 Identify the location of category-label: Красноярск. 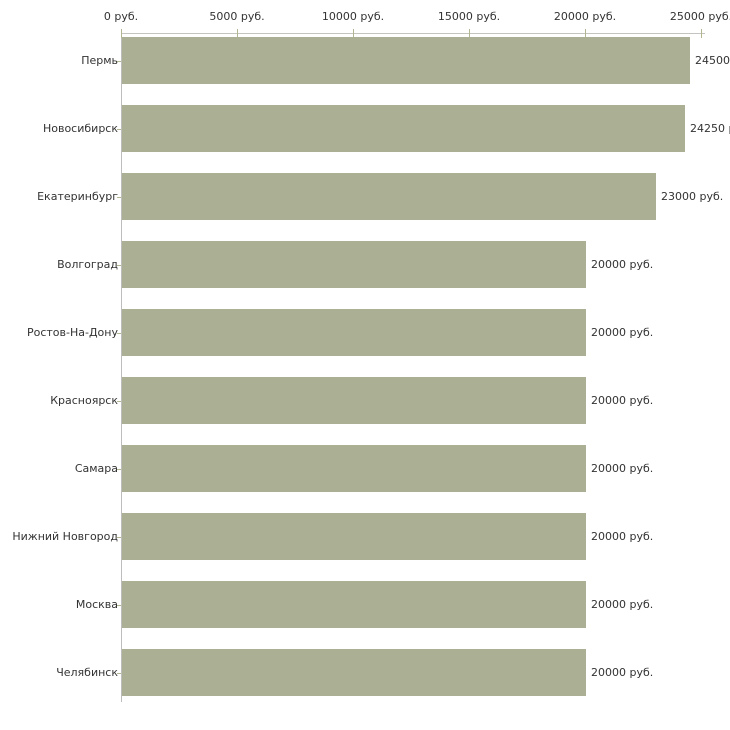
(84, 400).